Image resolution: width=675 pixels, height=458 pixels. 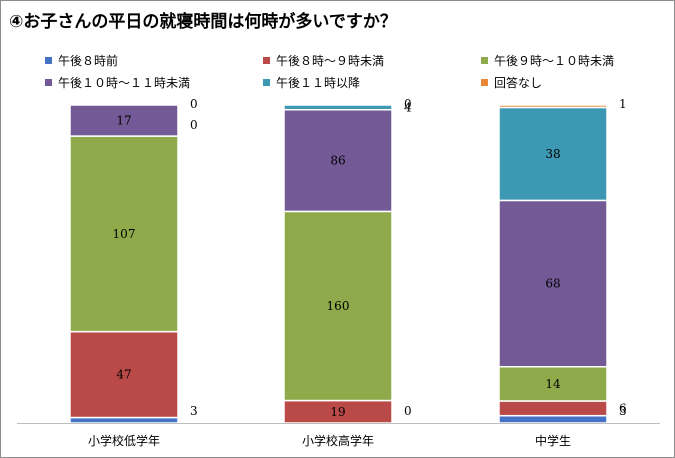 I want to click on data-label-c0-s4: 0, so click(x=194, y=125).